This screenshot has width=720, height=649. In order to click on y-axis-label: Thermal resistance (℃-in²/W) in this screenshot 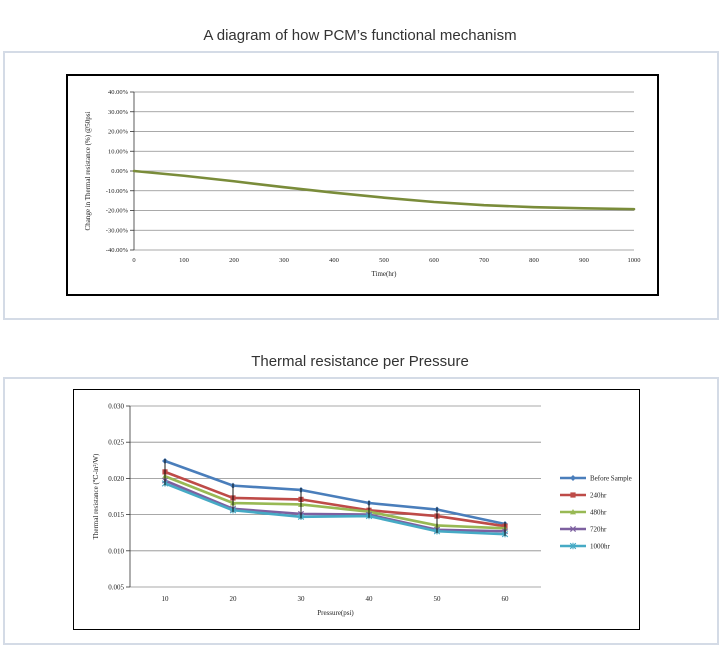, I will do `click(96, 496)`.